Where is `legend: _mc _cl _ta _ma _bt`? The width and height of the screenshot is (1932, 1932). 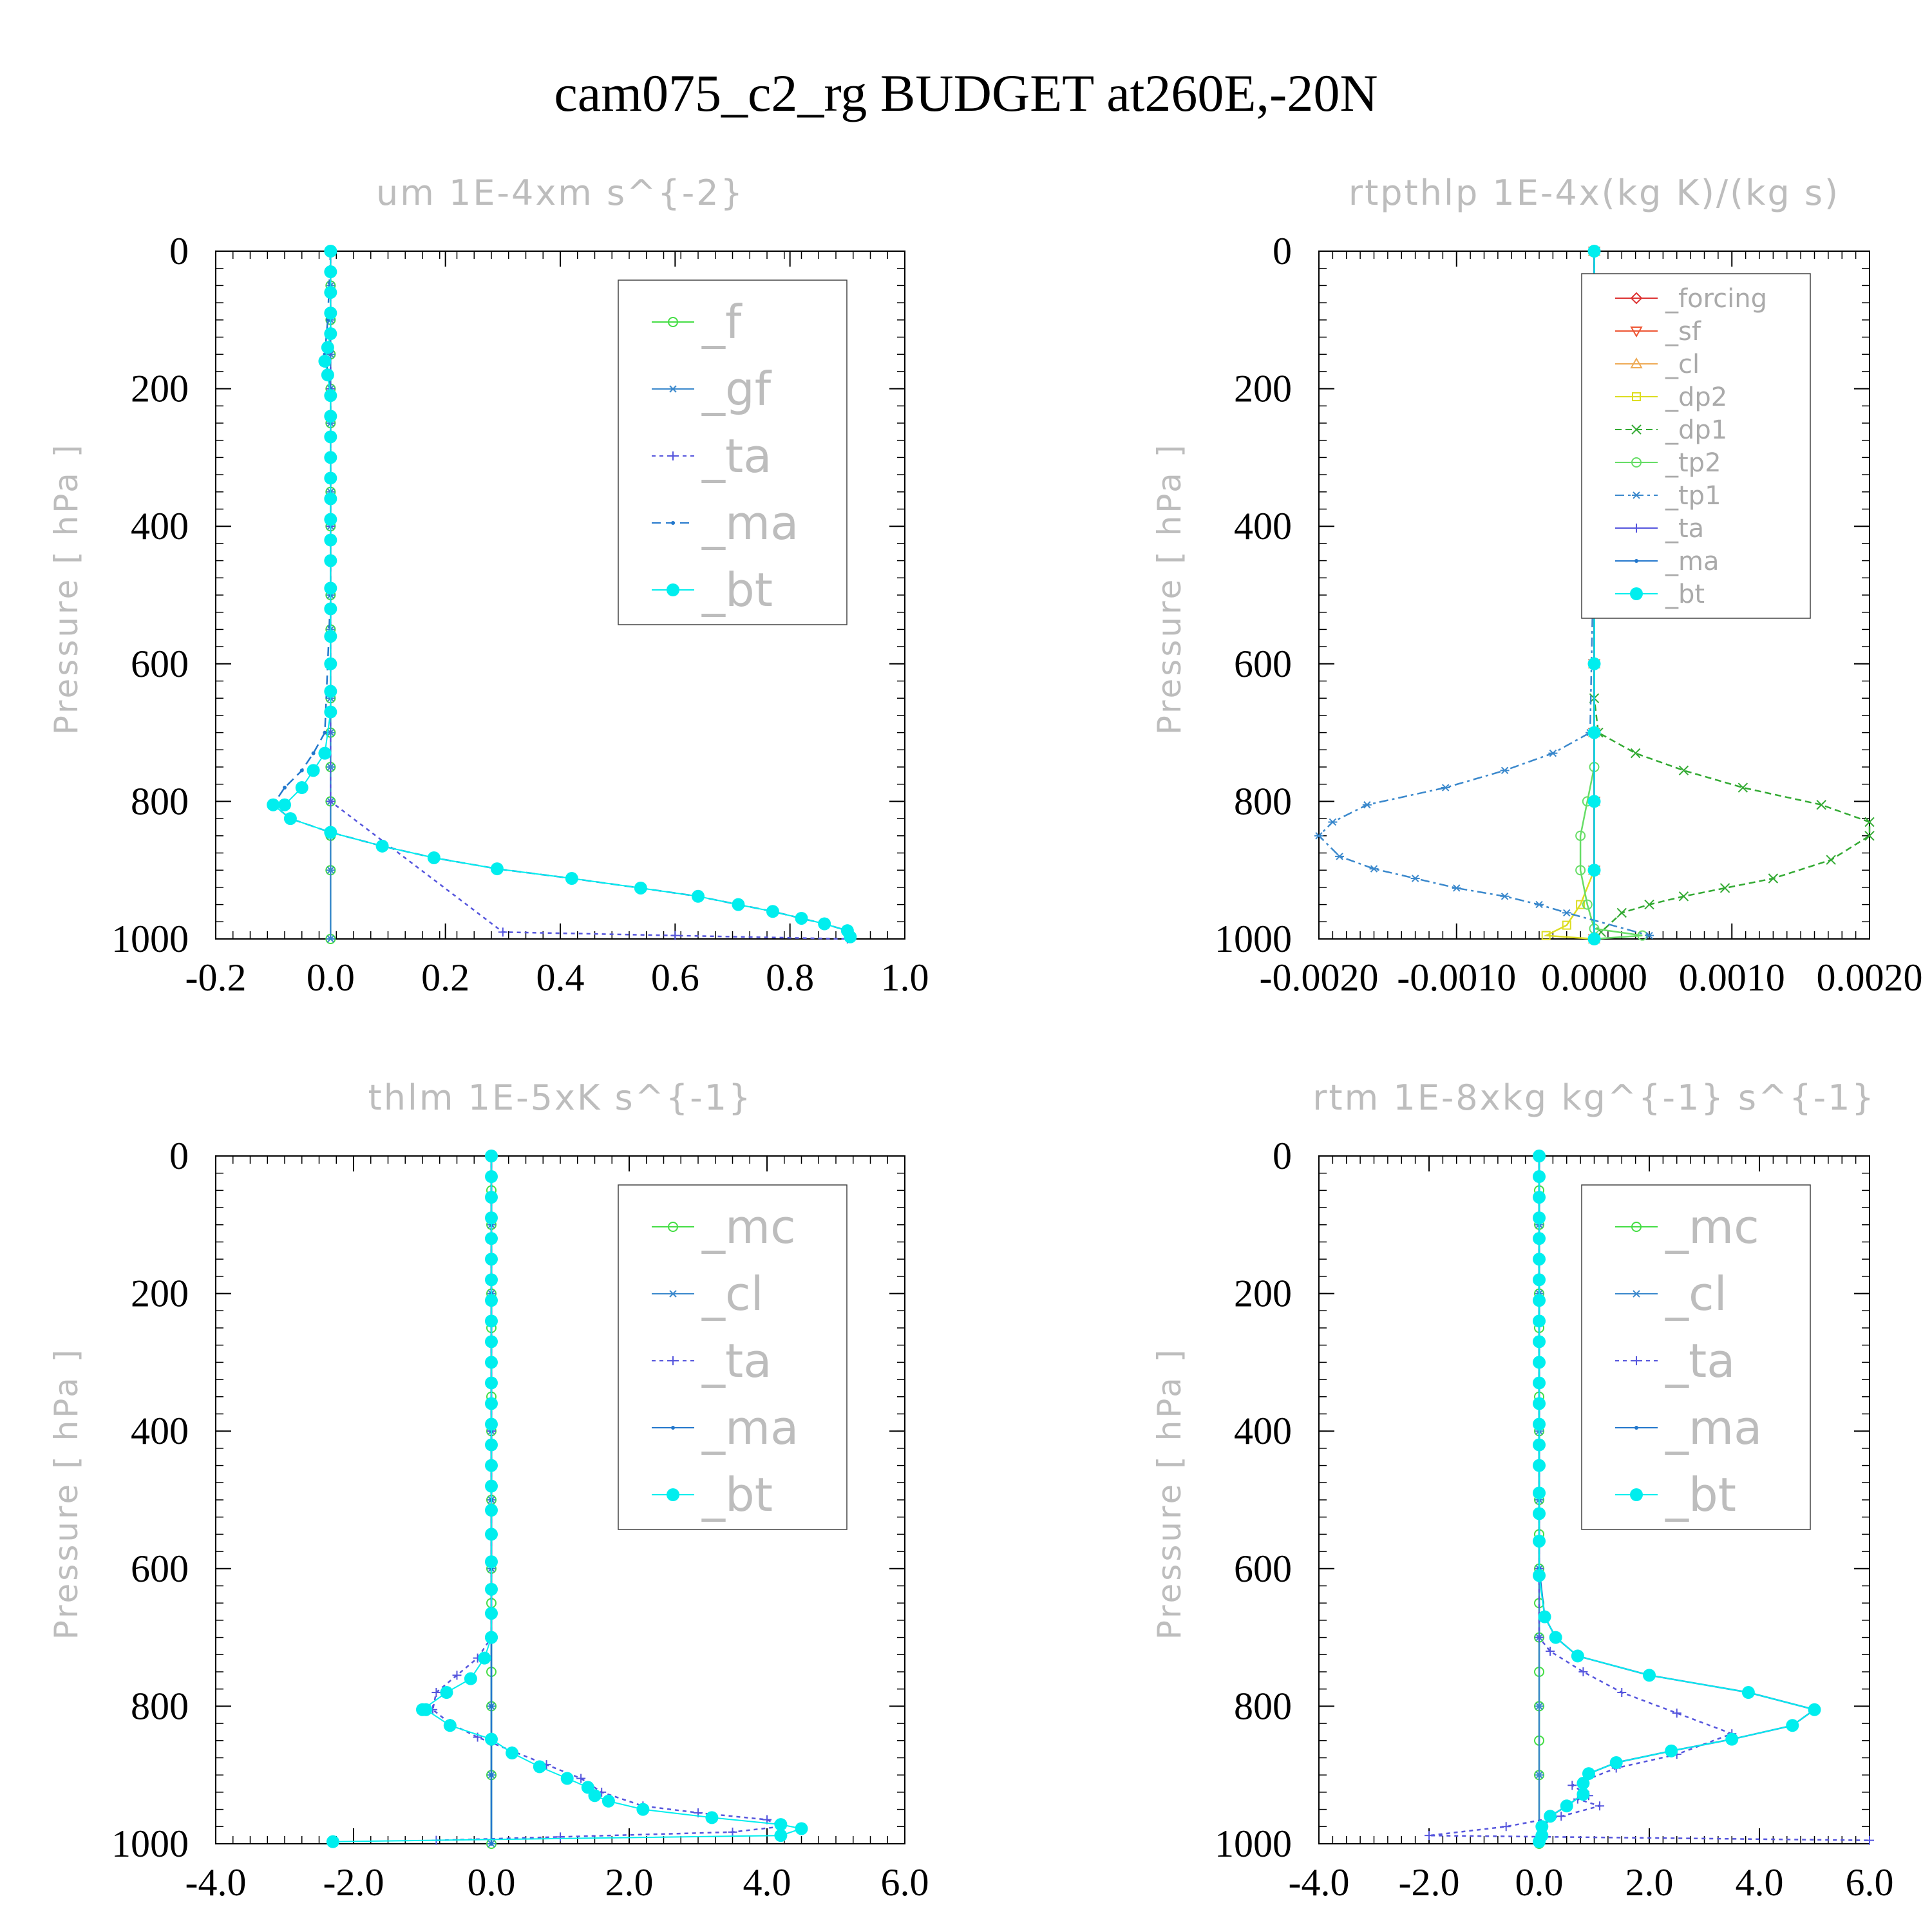 legend: _mc _cl _ta _ma _bt is located at coordinates (1696, 1357).